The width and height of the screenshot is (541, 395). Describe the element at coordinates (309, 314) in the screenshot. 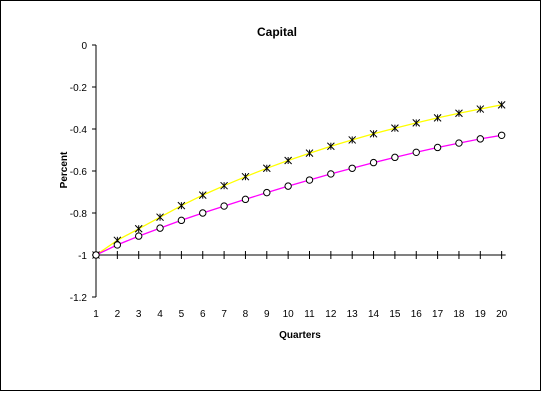

I see `x-tick-label: 11` at that location.